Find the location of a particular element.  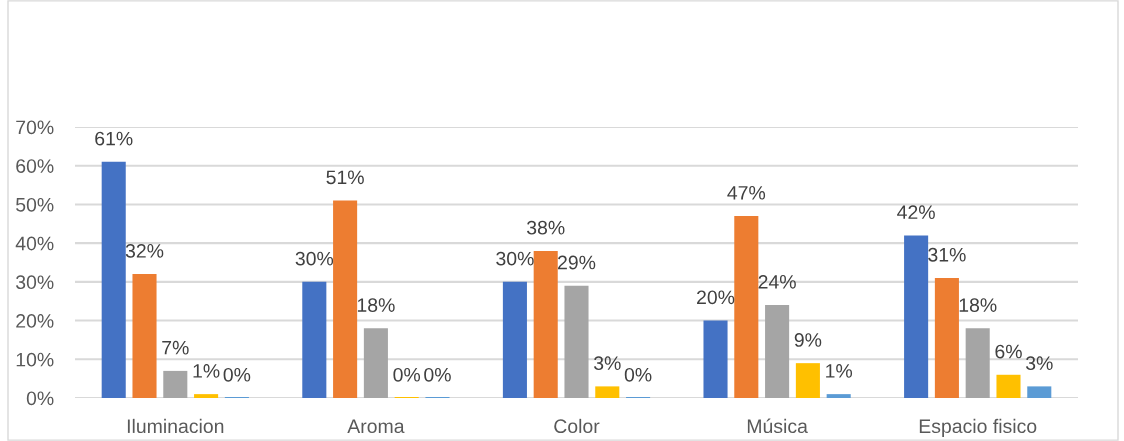

x-tick-label: Espacio fisico is located at coordinates (978, 427).